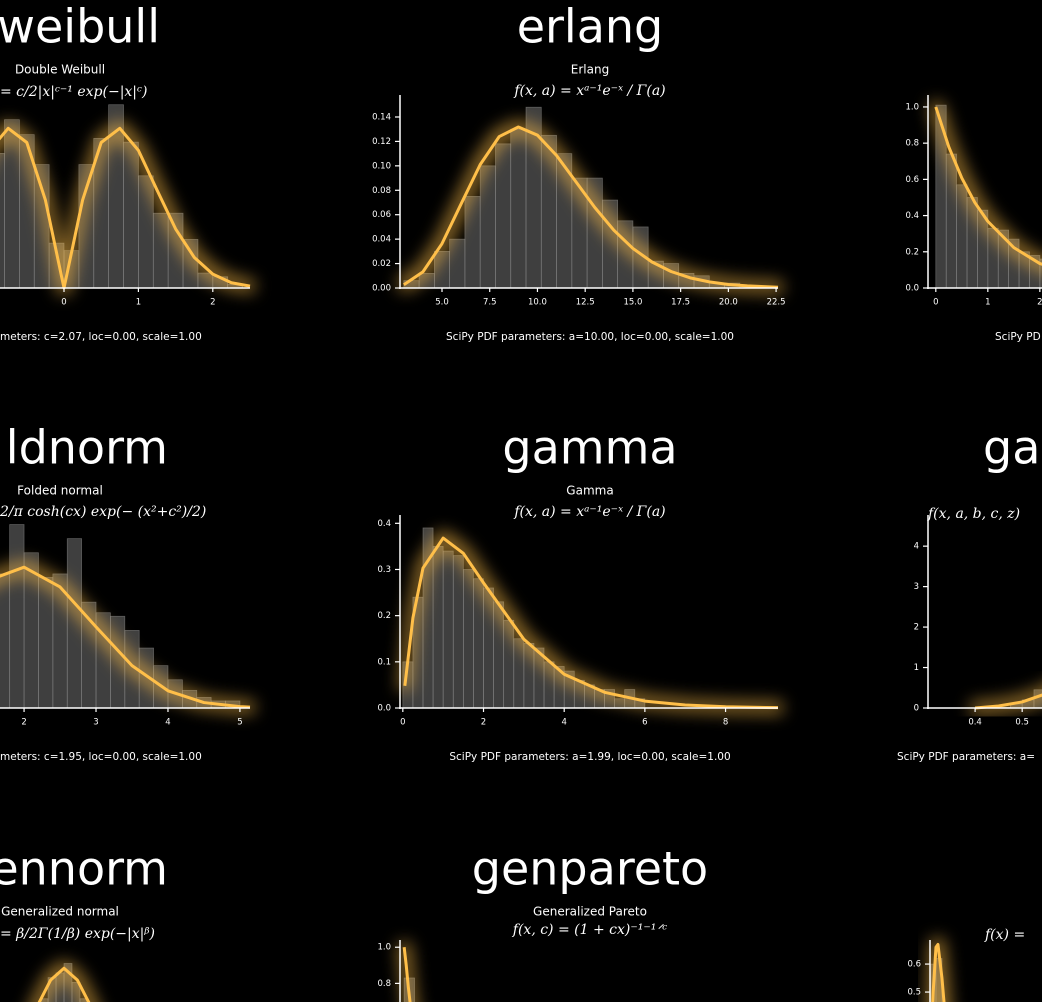 This screenshot has width=1042, height=1002. Describe the element at coordinates (60, 912) in the screenshot. I see `chart-subtitle: Generalized normal` at that location.